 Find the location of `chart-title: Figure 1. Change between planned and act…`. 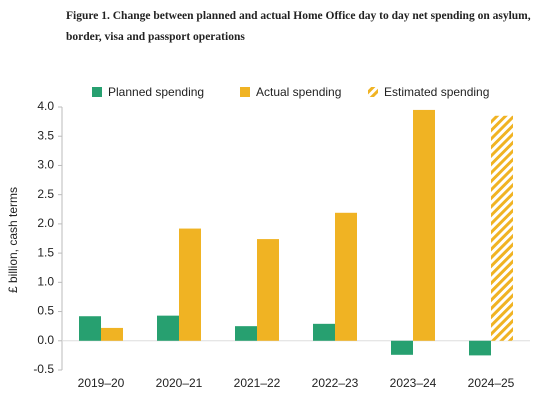

chart-title: Figure 1. Change between planned and act… is located at coordinates (298, 26).